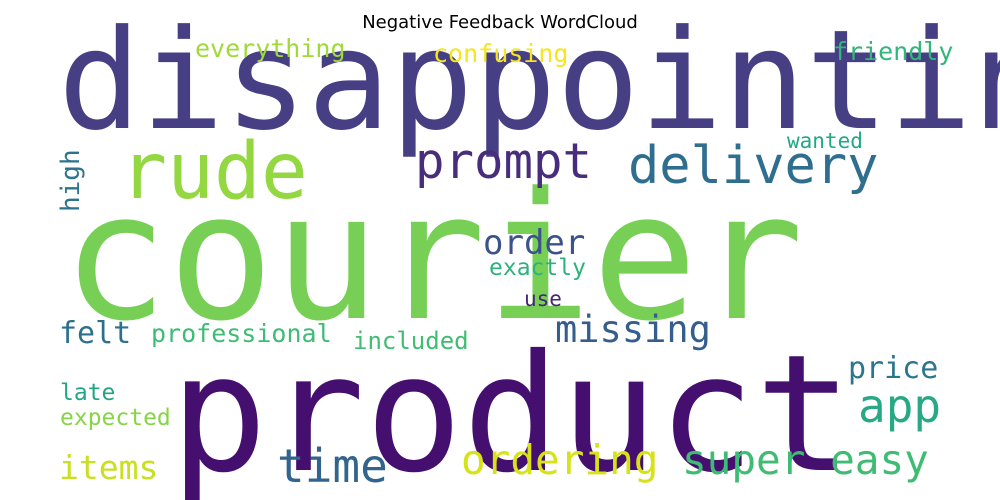 Image resolution: width=1000 pixels, height=500 pixels. Describe the element at coordinates (71, 180) in the screenshot. I see `word-high: high` at that location.